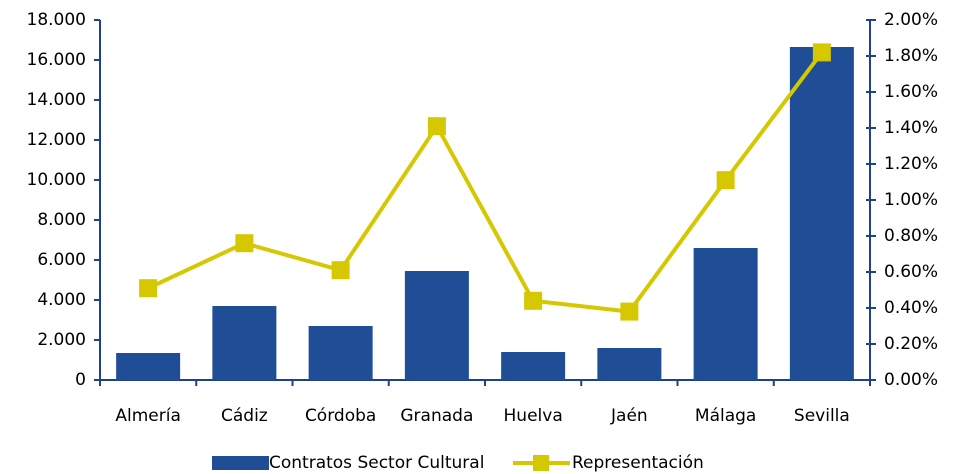 This screenshot has height=474, width=969. I want to click on y2-tick-label: 1.80%, so click(911, 56).